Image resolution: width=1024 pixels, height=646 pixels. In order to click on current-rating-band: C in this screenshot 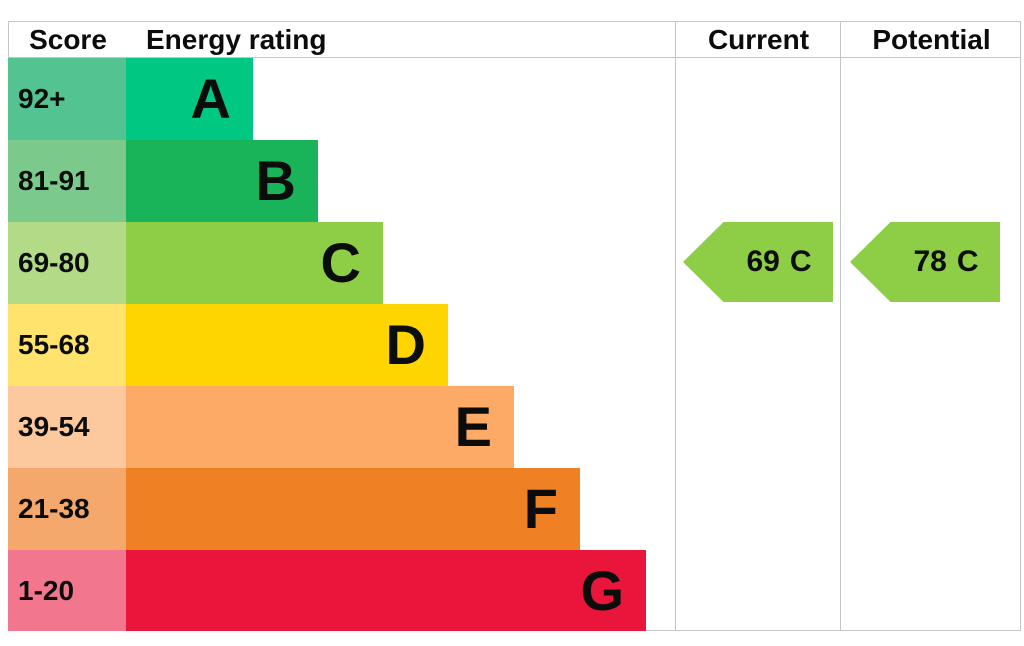, I will do `click(800, 261)`.